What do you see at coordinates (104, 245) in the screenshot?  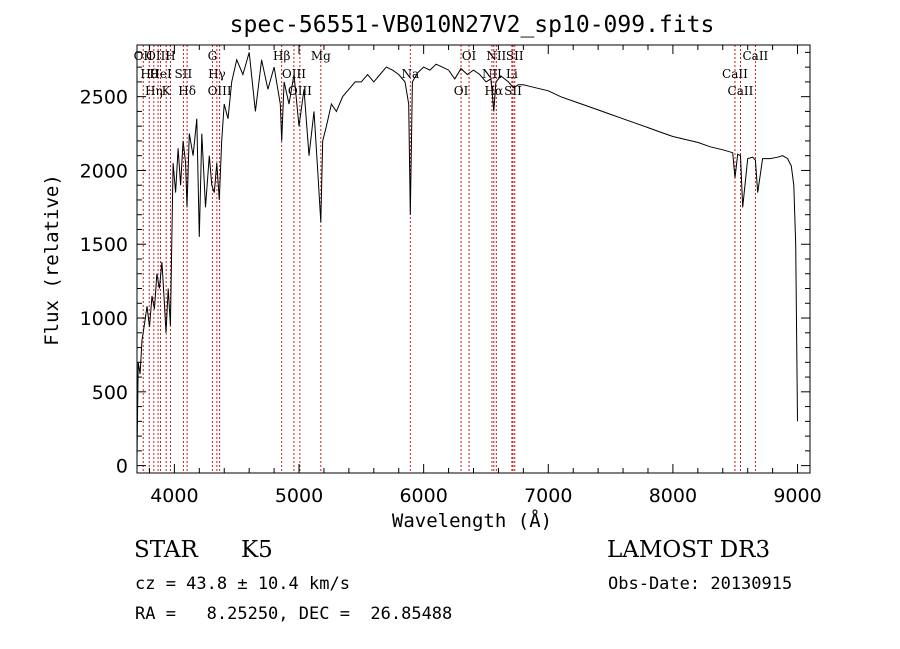 I see `y-tick-label: 1500` at bounding box center [104, 245].